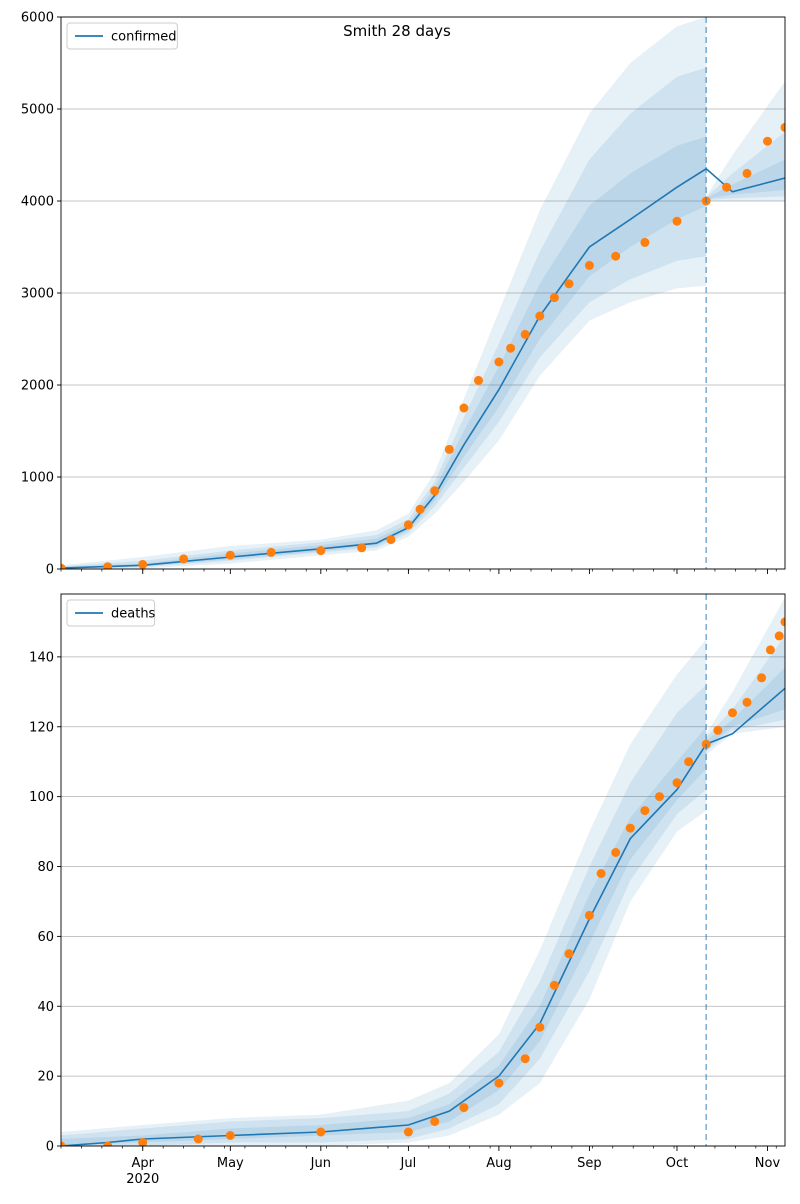 The width and height of the screenshot is (800, 1204). What do you see at coordinates (37, 294) in the screenshot?
I see `y-tick-label: 3000` at bounding box center [37, 294].